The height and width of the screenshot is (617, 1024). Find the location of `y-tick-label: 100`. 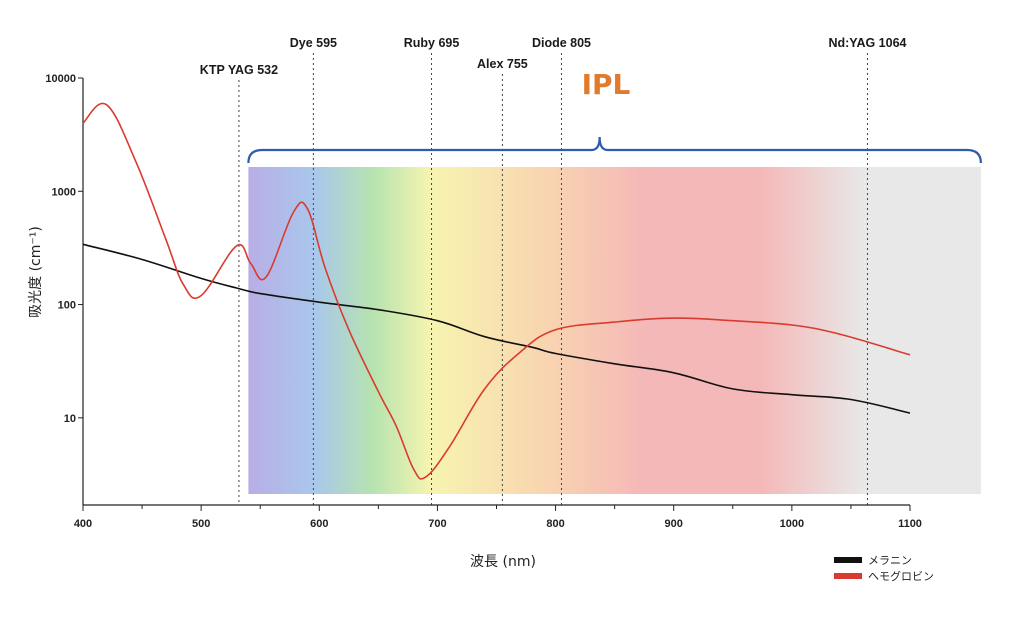

y-tick-label: 100 is located at coordinates (67, 306).